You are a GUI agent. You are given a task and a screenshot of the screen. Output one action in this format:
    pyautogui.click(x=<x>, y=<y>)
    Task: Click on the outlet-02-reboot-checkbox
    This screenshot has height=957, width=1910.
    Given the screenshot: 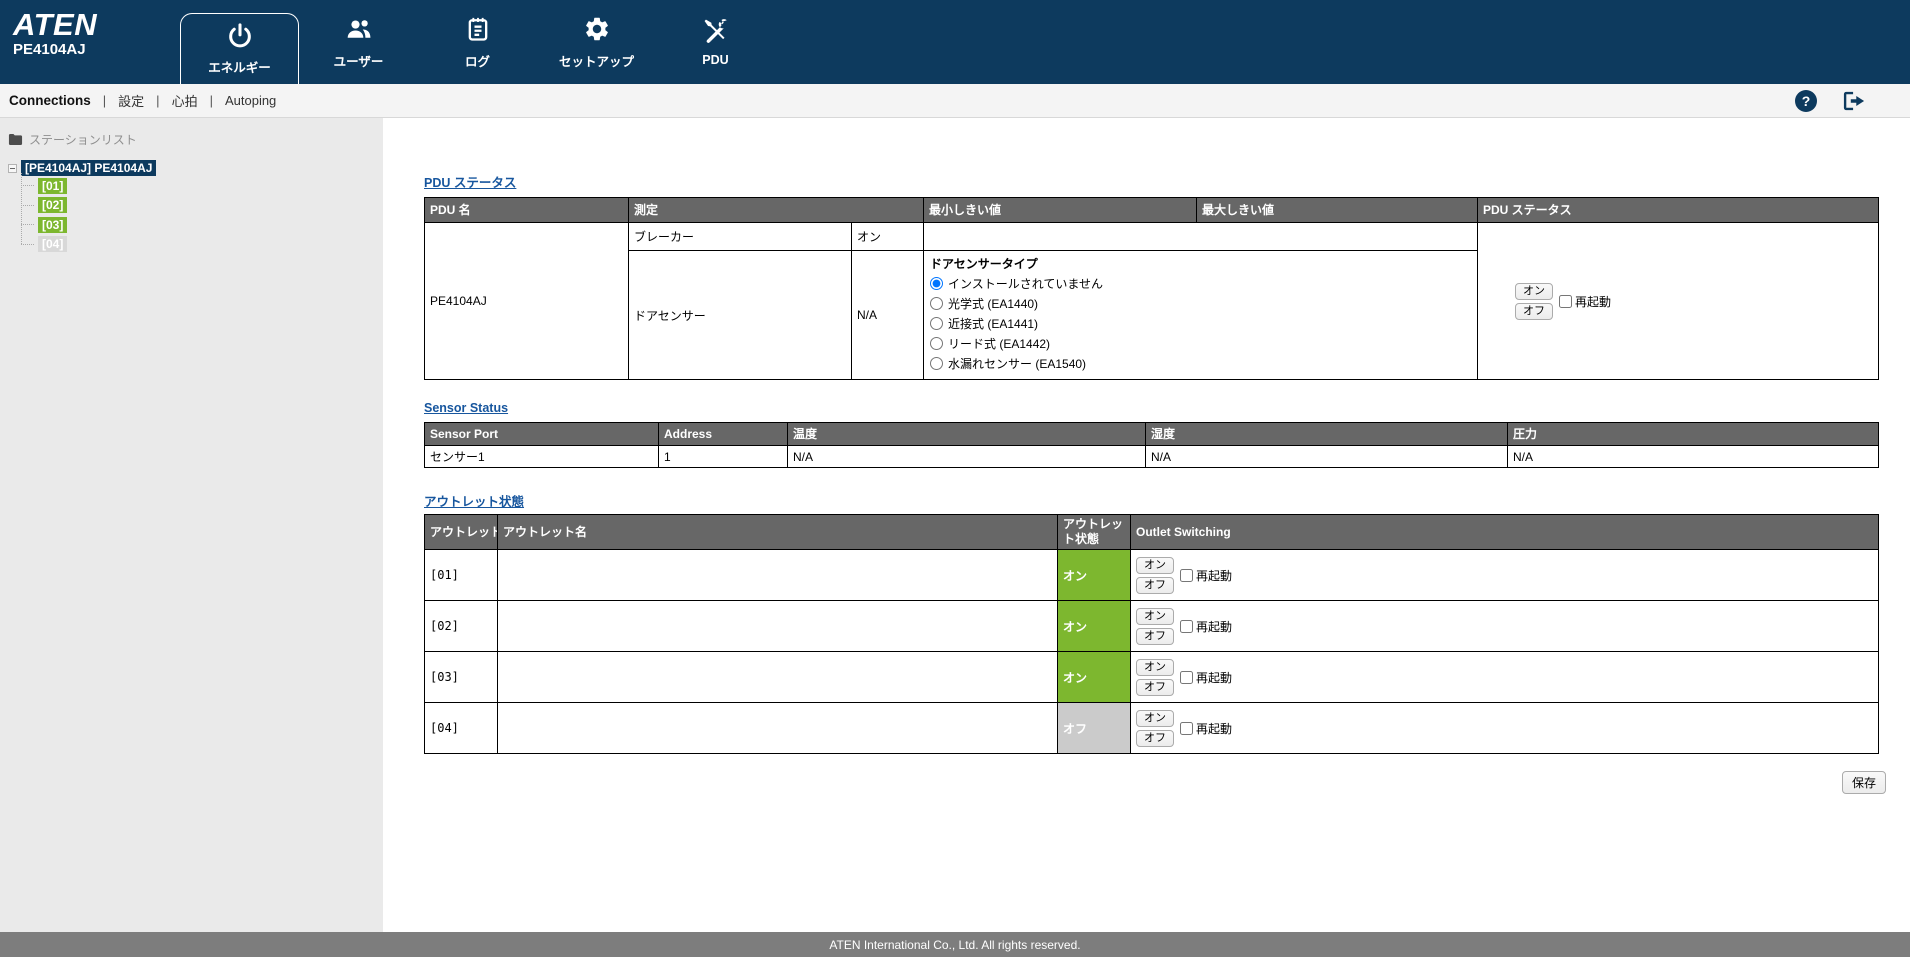 What is the action you would take?
    pyautogui.click(x=1186, y=626)
    